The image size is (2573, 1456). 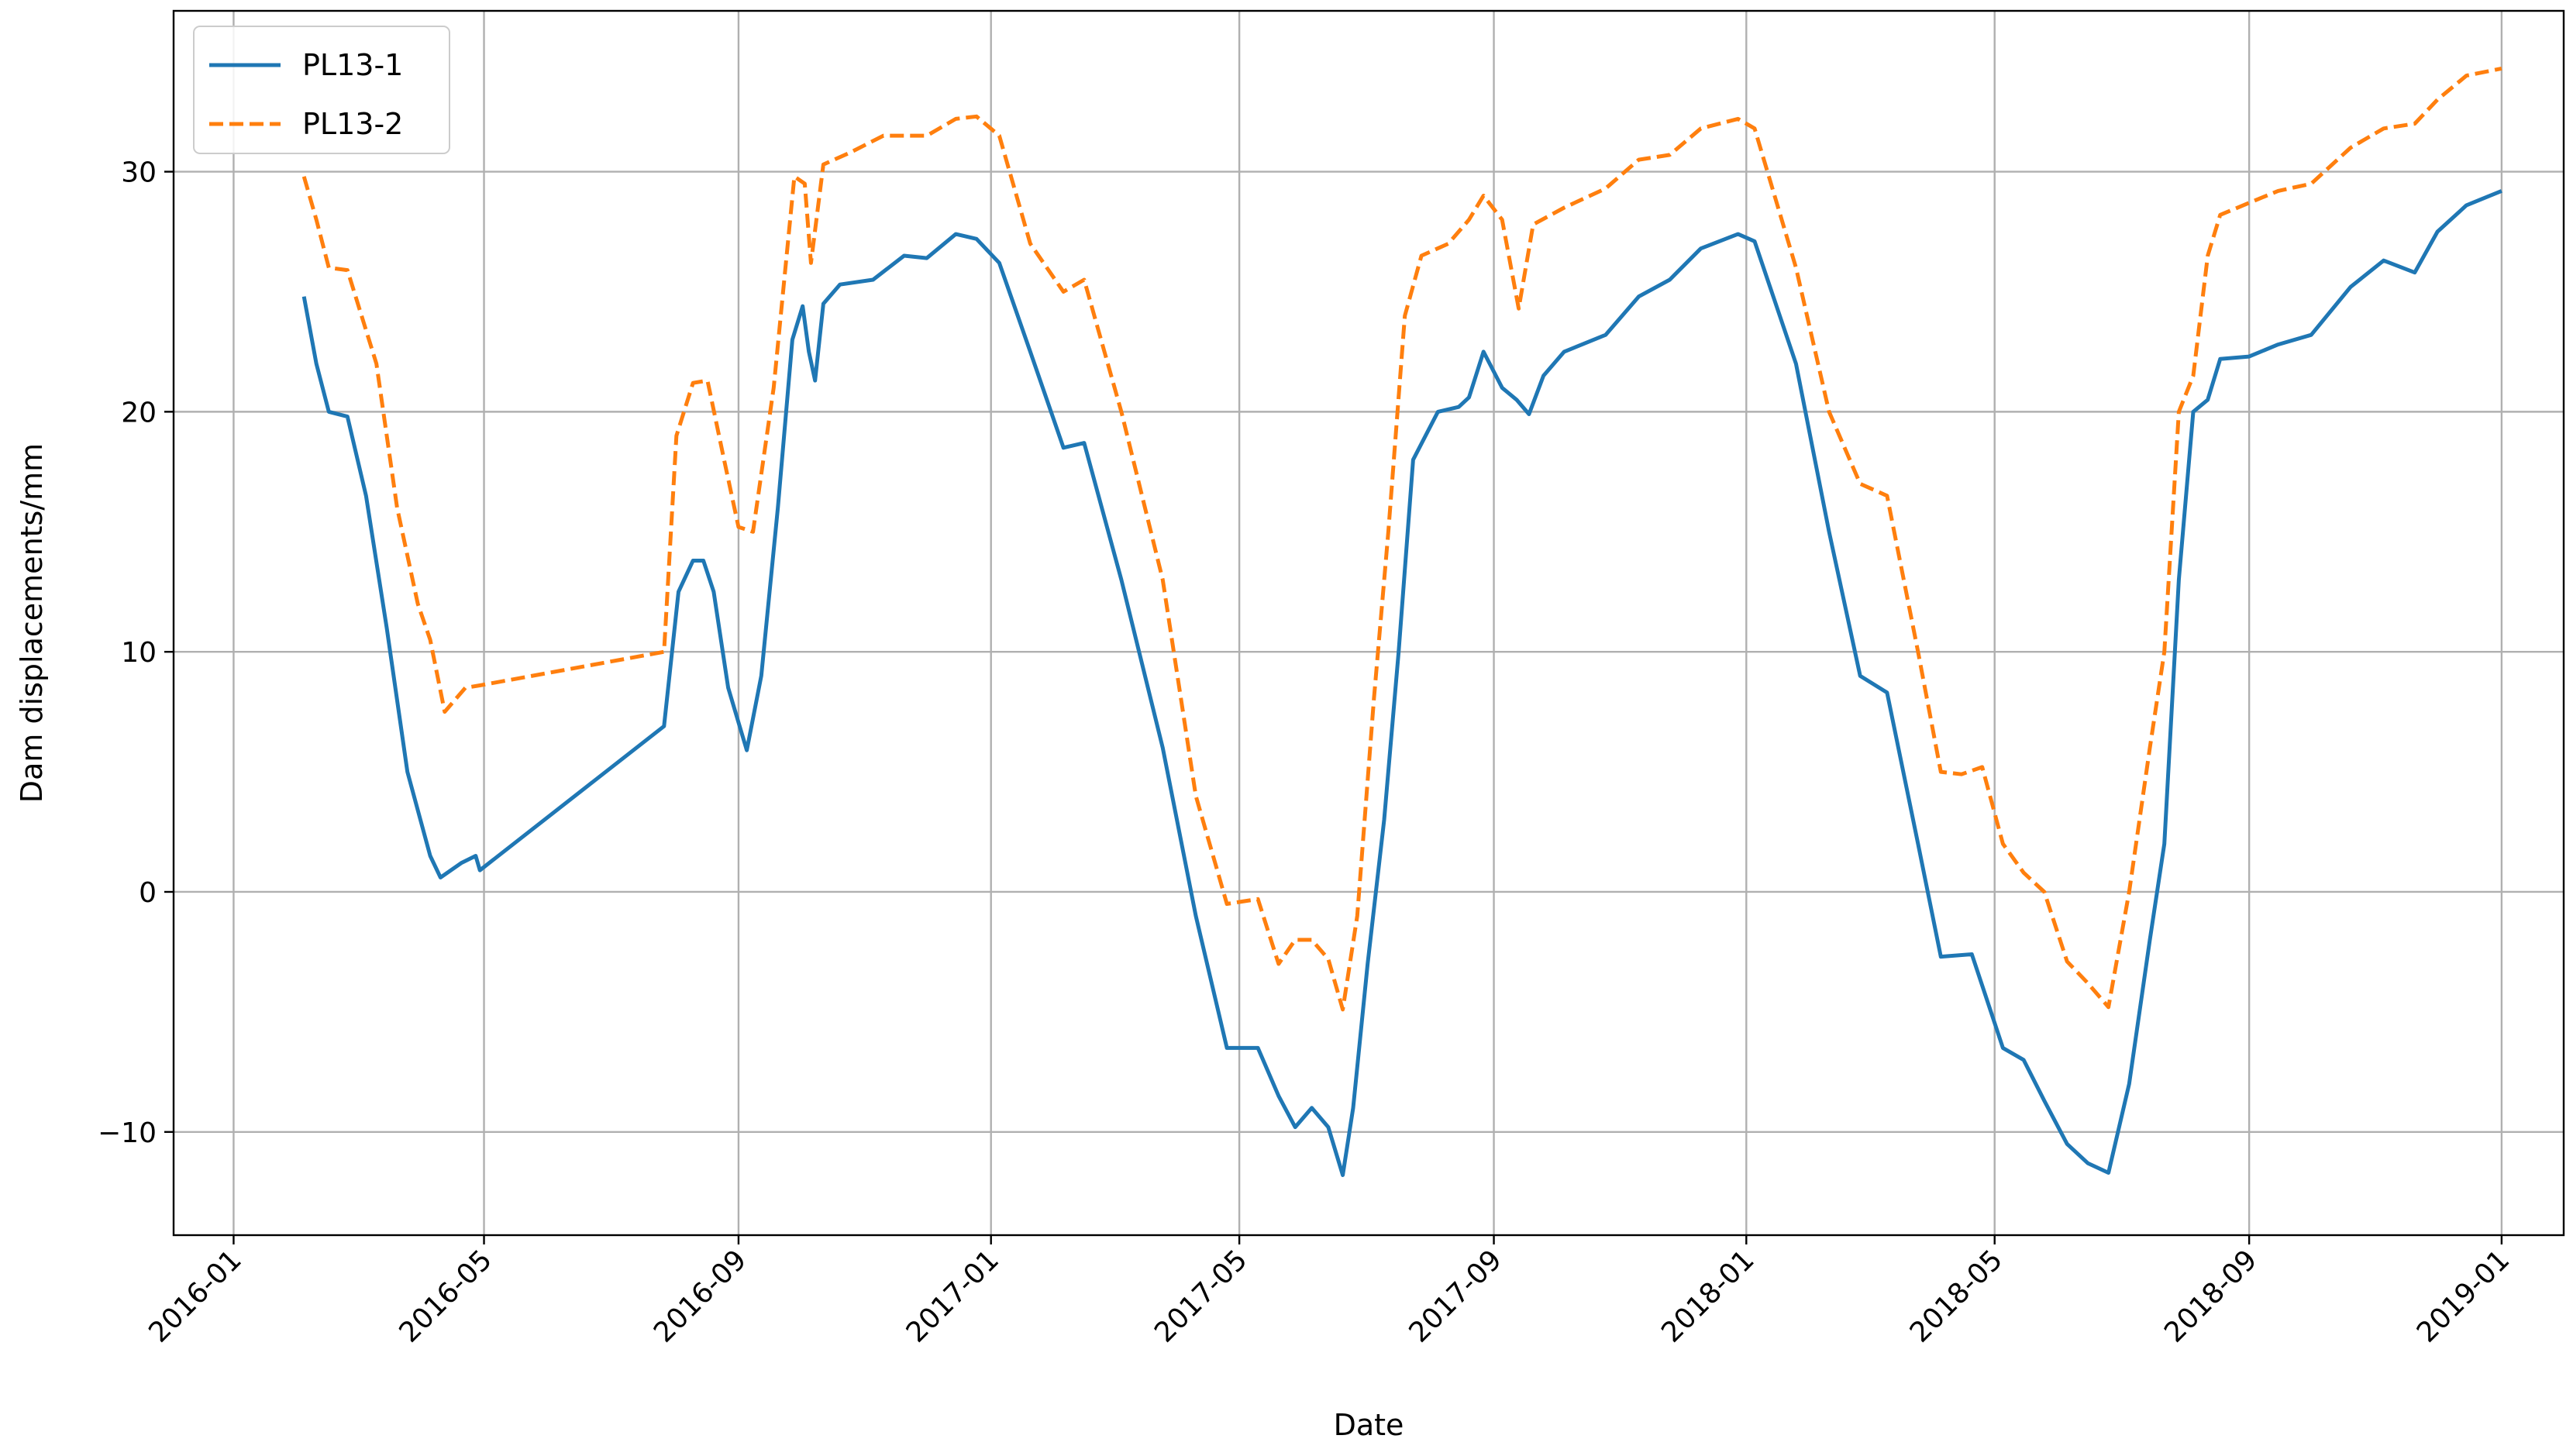 What do you see at coordinates (139, 413) in the screenshot?
I see `y-tick-label: 20` at bounding box center [139, 413].